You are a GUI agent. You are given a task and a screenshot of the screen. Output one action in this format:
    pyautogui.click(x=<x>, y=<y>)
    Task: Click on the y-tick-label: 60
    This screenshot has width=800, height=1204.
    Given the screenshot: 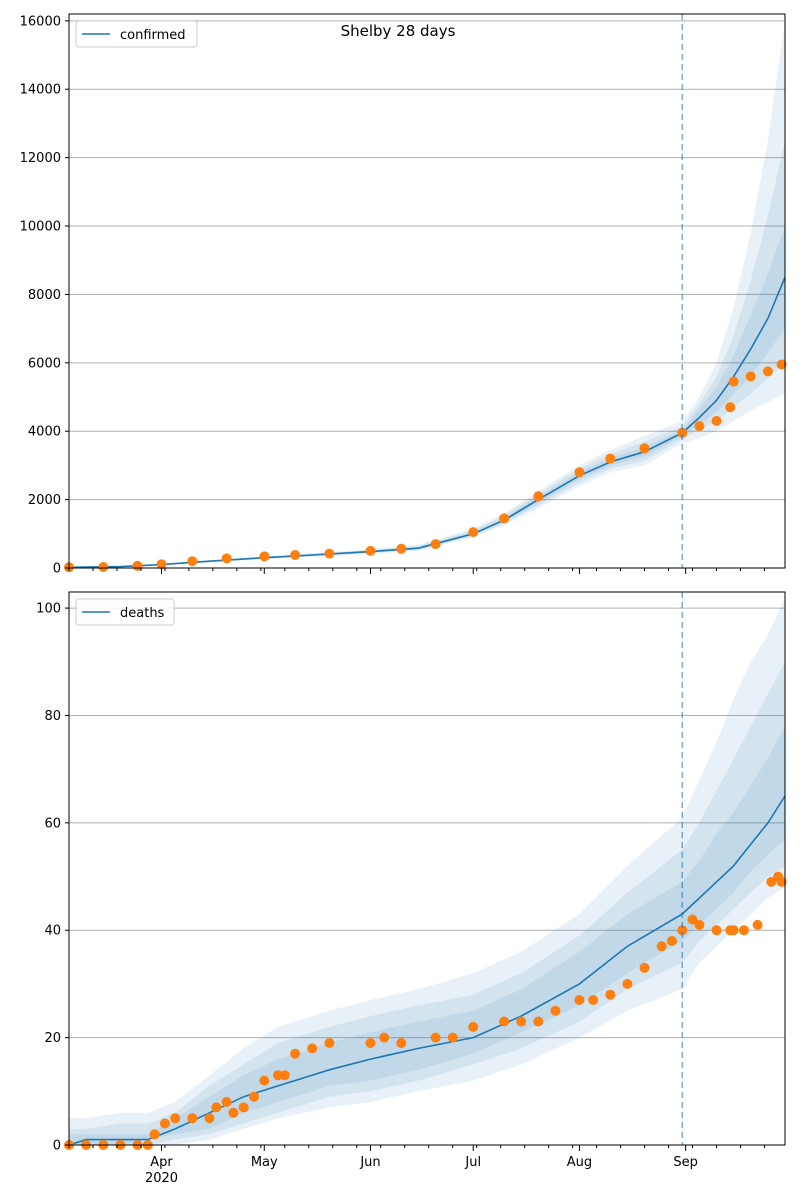 What is the action you would take?
    pyautogui.click(x=52, y=823)
    